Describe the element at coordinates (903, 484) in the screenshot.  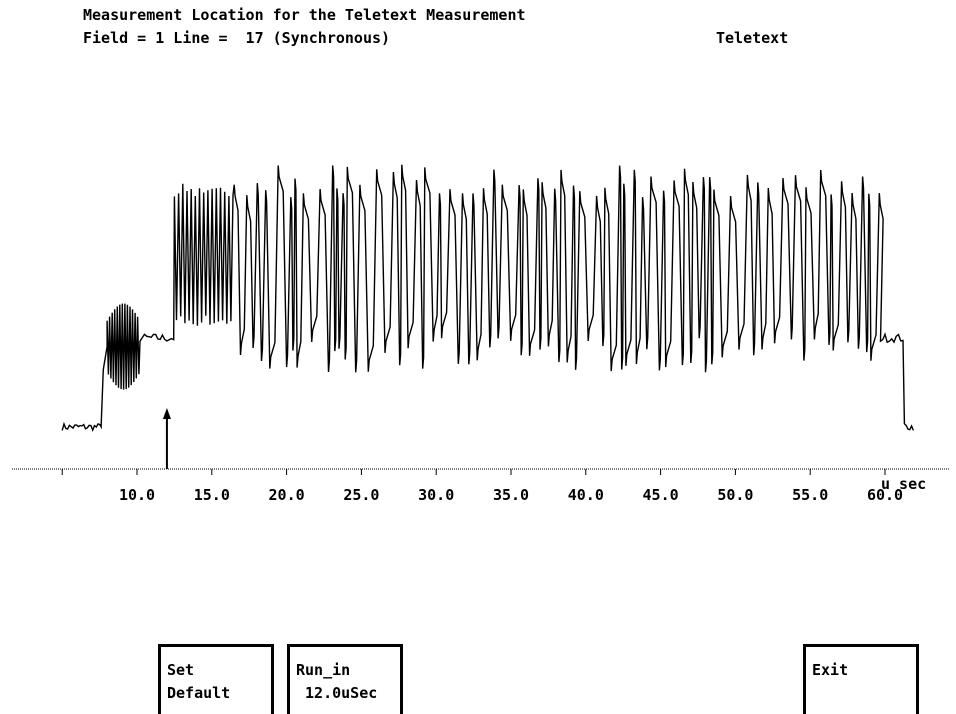
I see `x-axis-unit-label: u sec` at that location.